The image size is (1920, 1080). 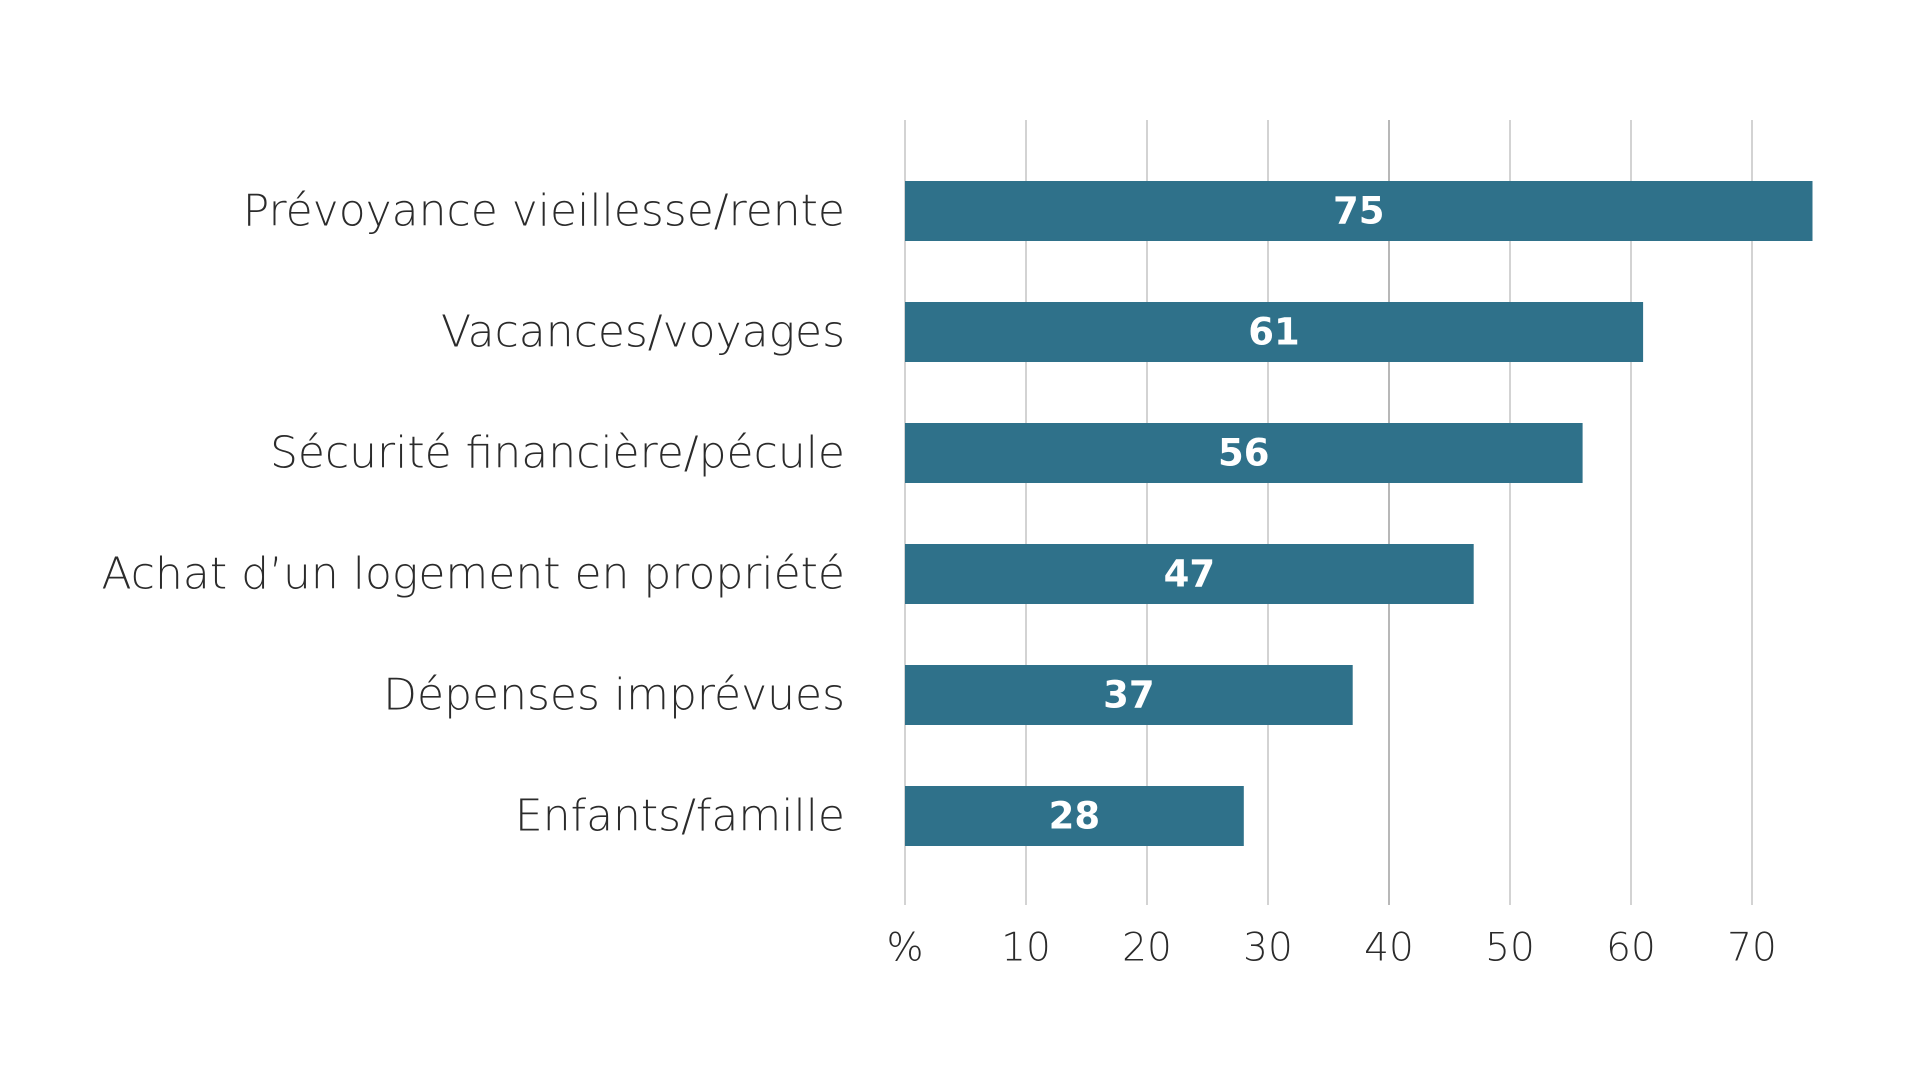 I want to click on x-tick-label-20: 20, so click(x=1147, y=948).